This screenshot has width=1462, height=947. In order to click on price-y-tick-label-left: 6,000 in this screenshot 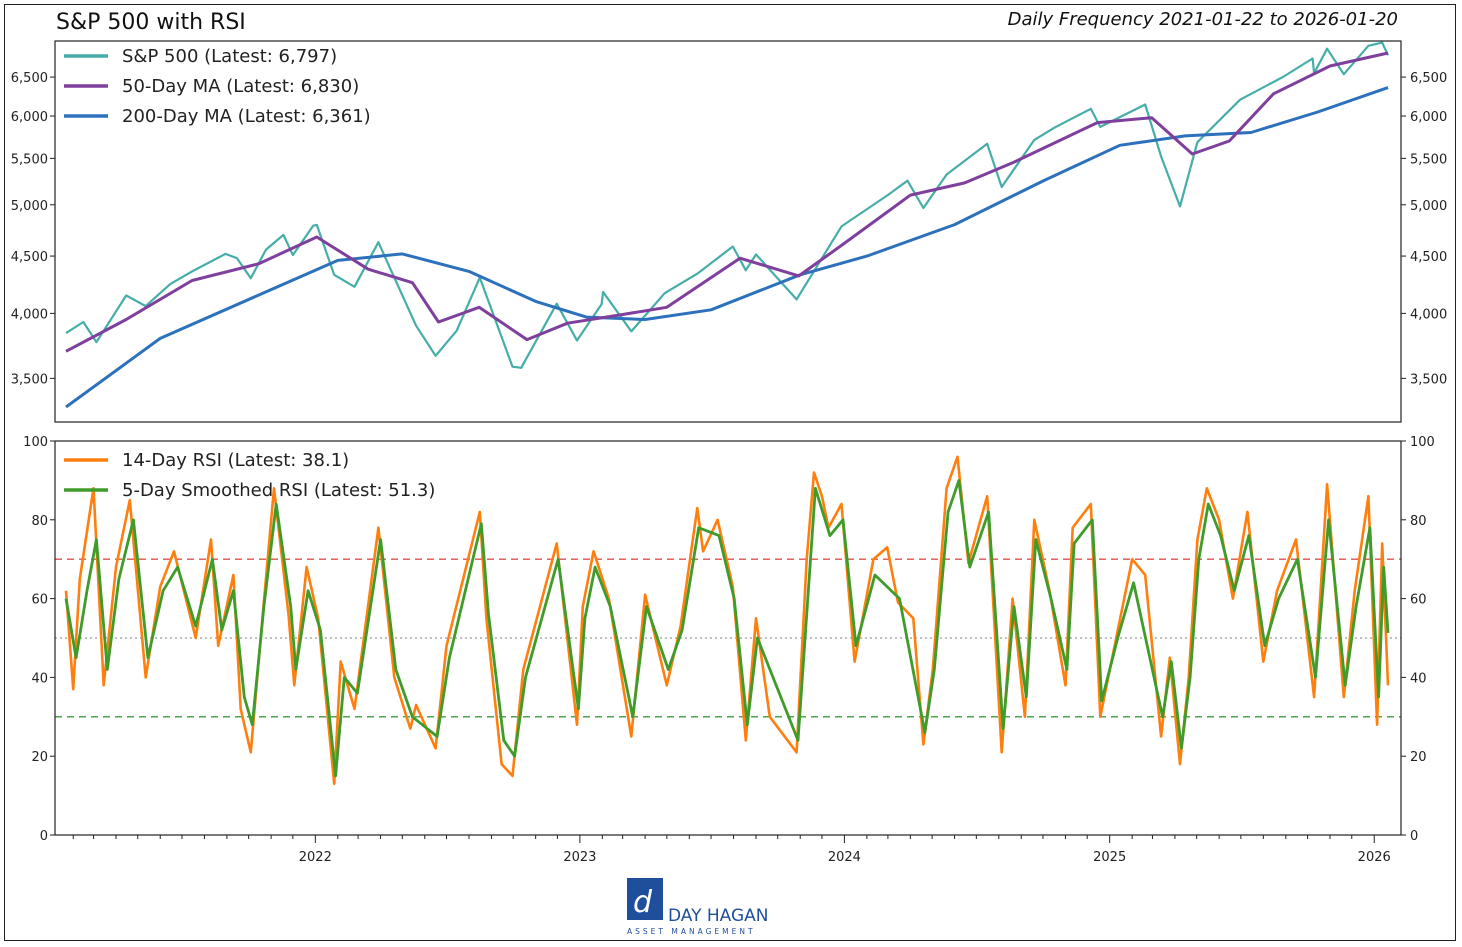, I will do `click(29, 117)`.